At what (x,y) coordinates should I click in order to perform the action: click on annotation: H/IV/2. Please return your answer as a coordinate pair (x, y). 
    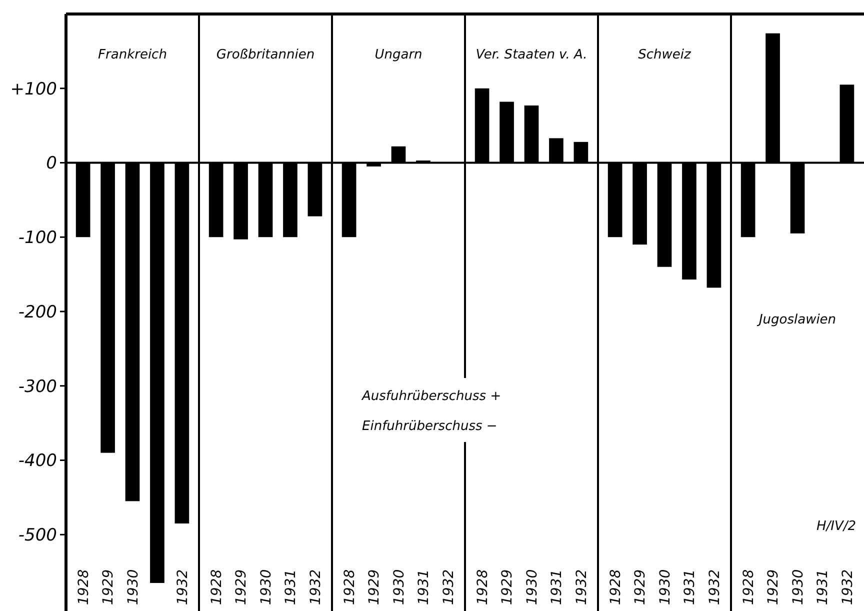
    Looking at the image, I should click on (836, 526).